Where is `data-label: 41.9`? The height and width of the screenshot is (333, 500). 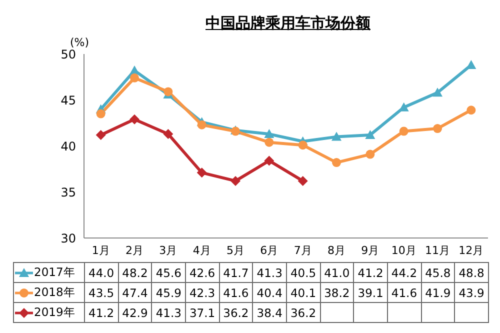
data-label: 41.9 is located at coordinates (438, 292).